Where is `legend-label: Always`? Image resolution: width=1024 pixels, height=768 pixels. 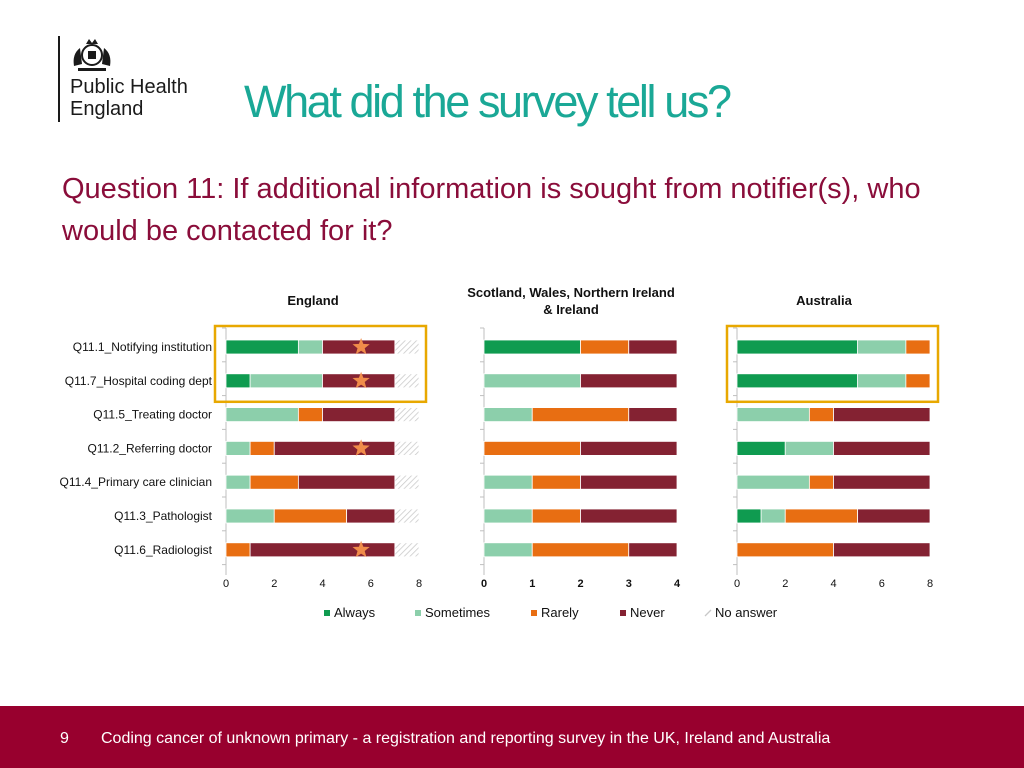 legend-label: Always is located at coordinates (355, 612).